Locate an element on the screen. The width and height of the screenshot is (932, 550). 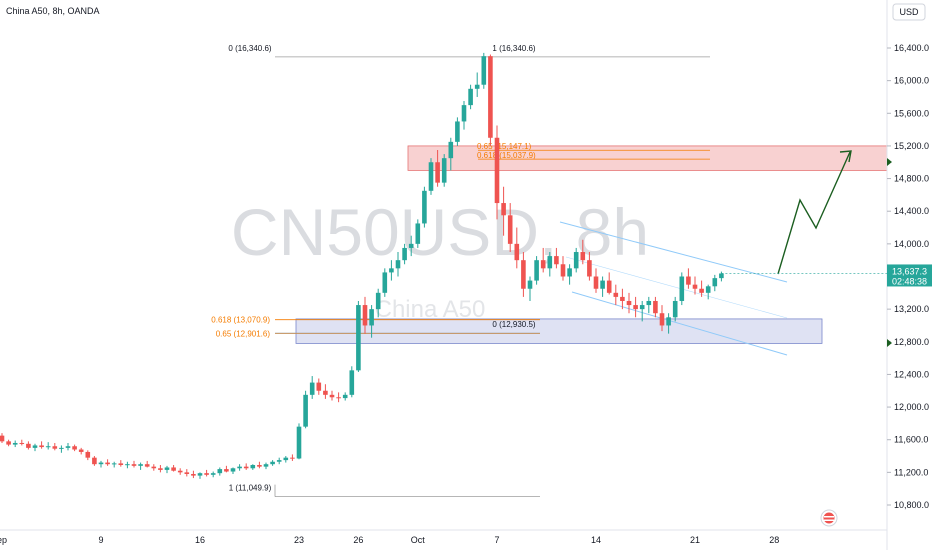
flag-icon is located at coordinates (829, 518).